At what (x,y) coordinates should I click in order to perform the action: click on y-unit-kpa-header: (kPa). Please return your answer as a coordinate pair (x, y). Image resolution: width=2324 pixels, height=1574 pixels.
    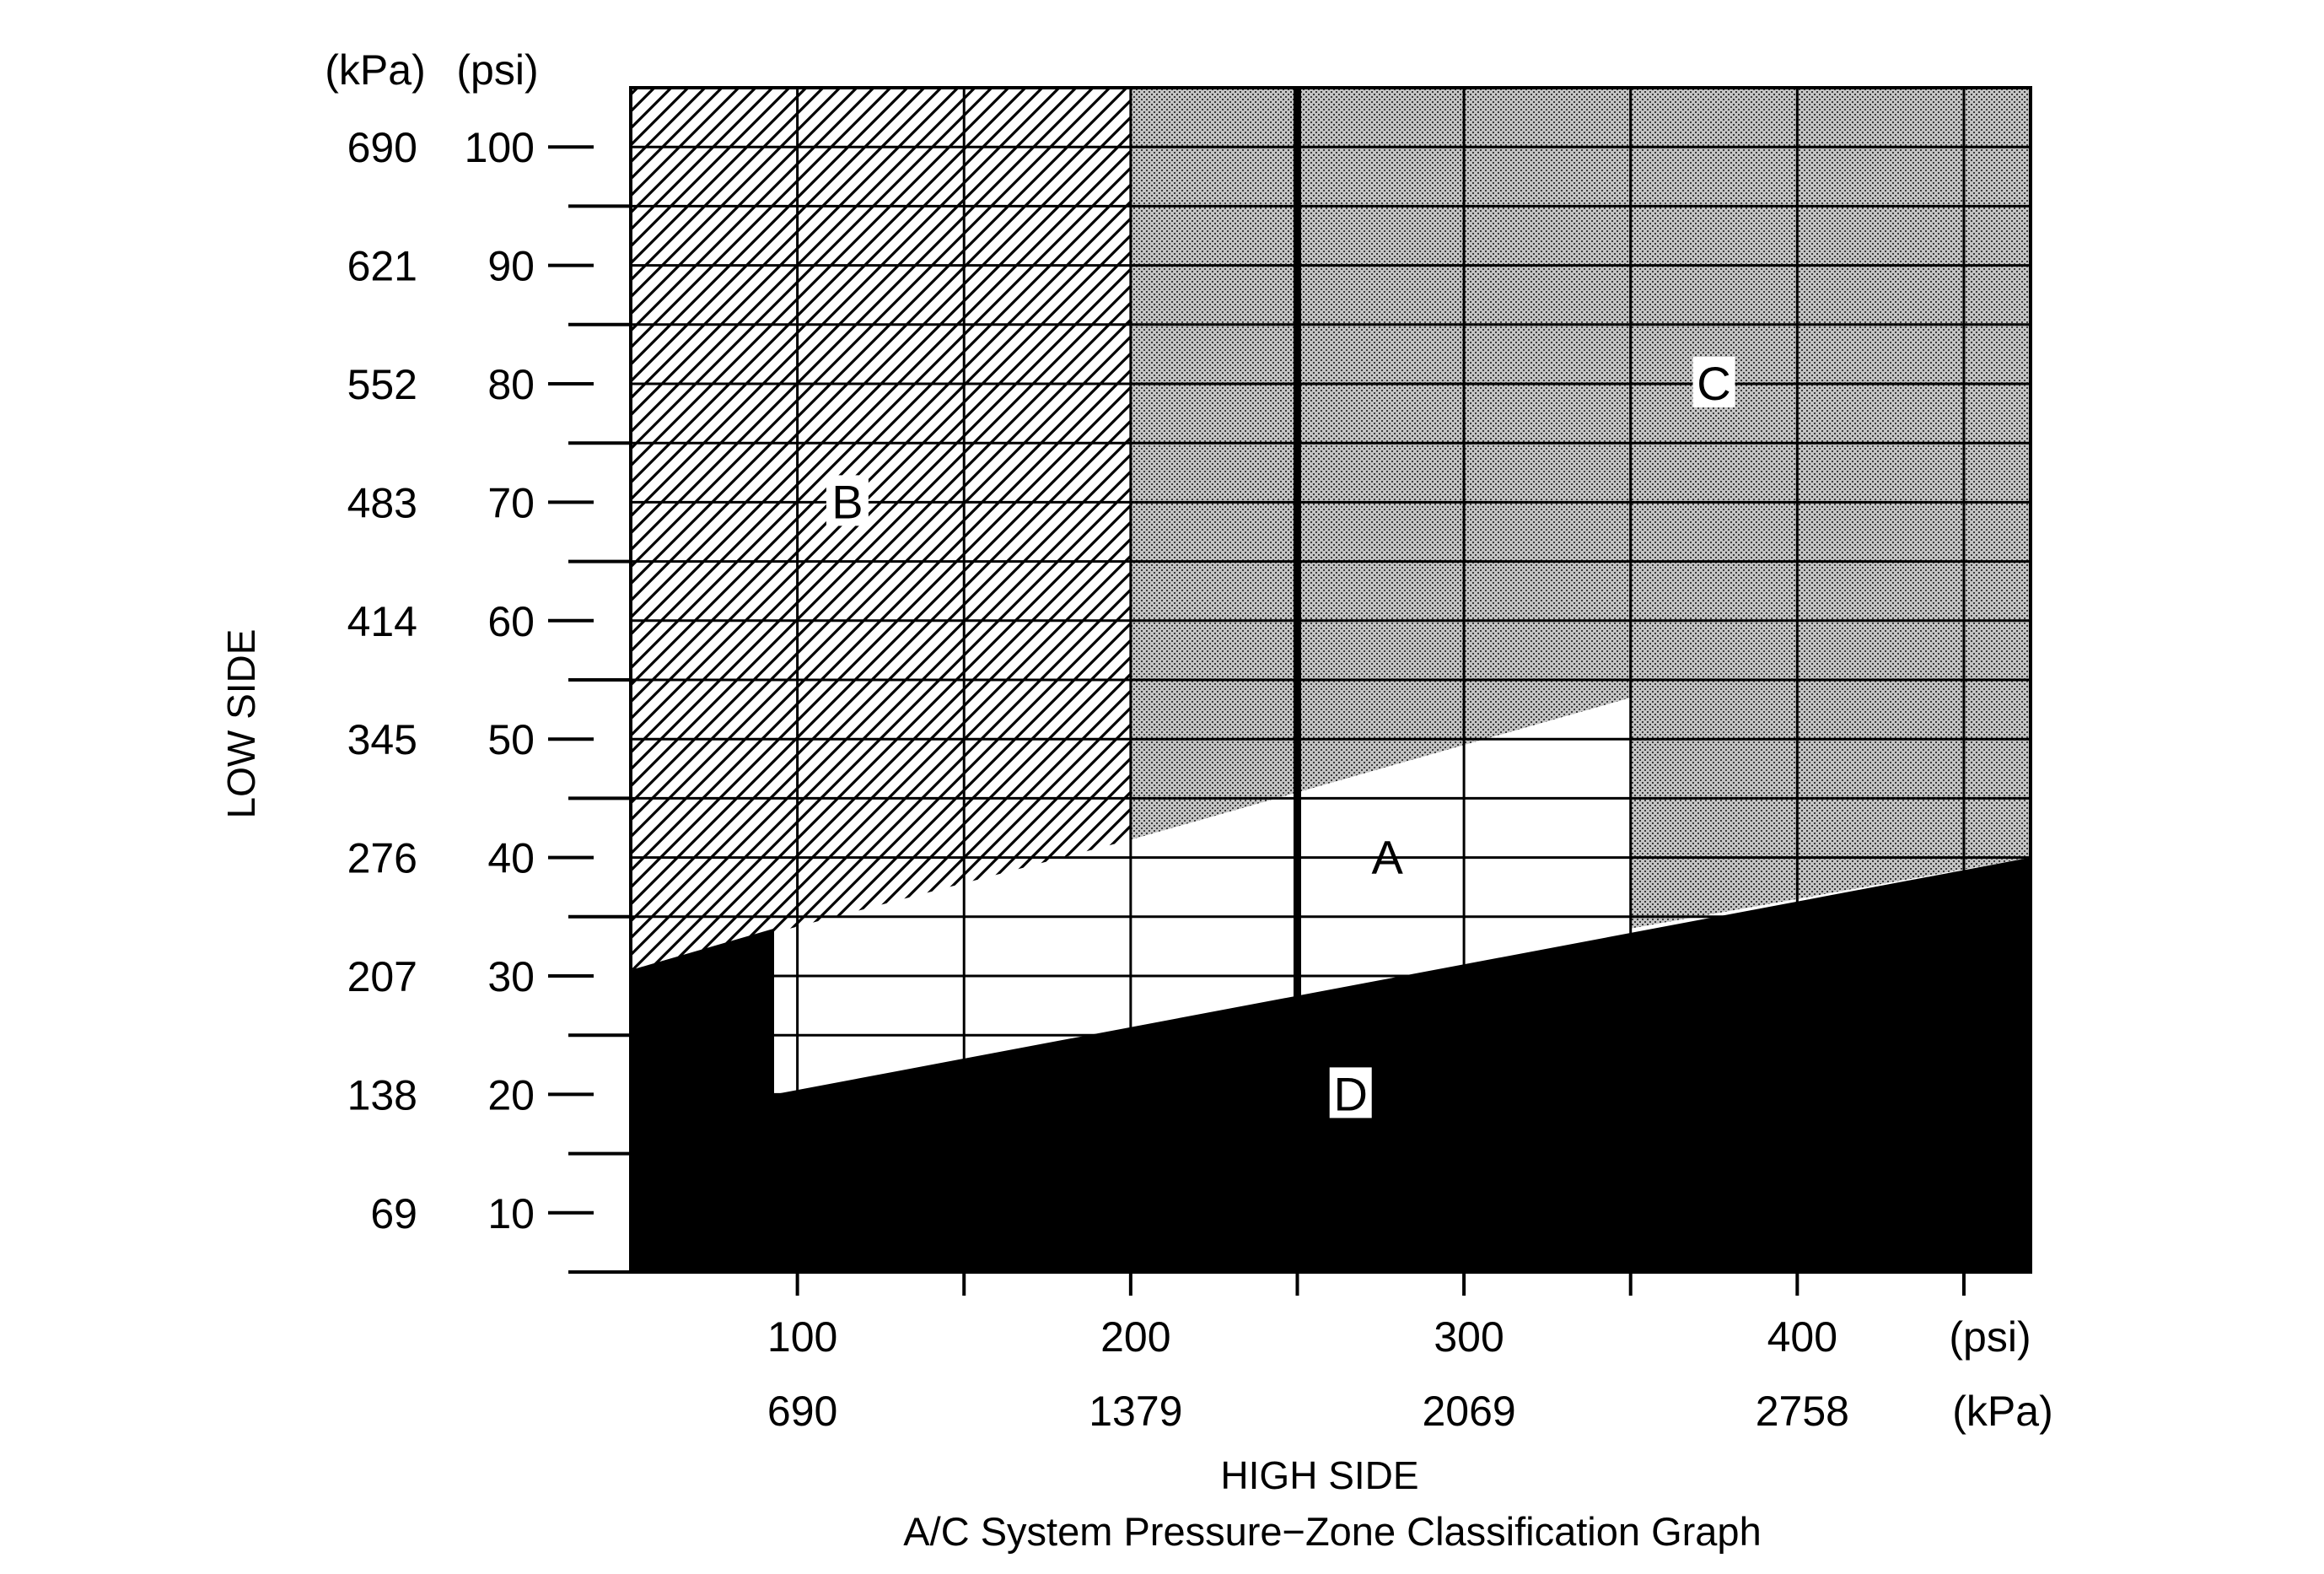
    Looking at the image, I should click on (375, 70).